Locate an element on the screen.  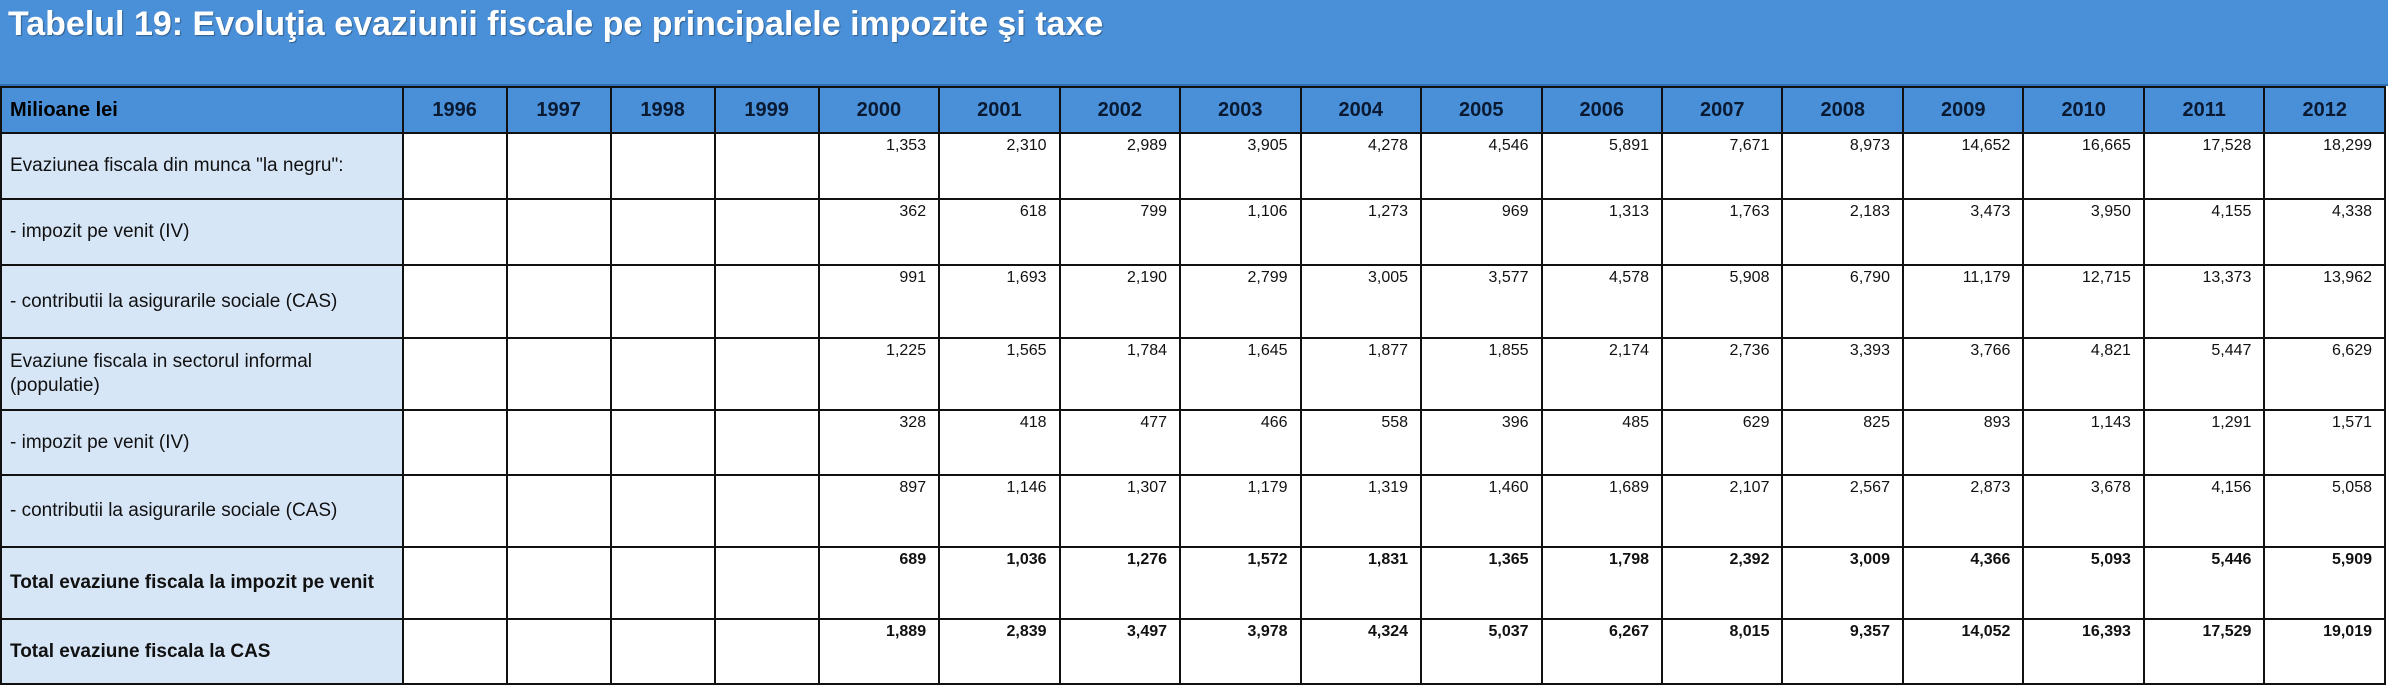
table-cell: 1,784 is located at coordinates (1120, 374).